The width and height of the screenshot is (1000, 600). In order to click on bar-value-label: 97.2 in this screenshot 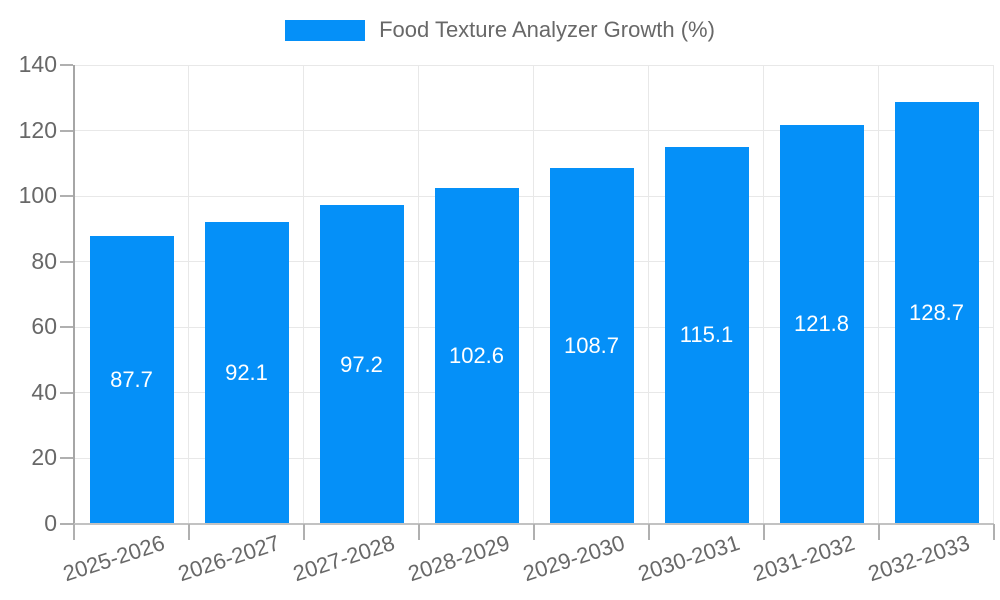, I will do `click(361, 364)`.